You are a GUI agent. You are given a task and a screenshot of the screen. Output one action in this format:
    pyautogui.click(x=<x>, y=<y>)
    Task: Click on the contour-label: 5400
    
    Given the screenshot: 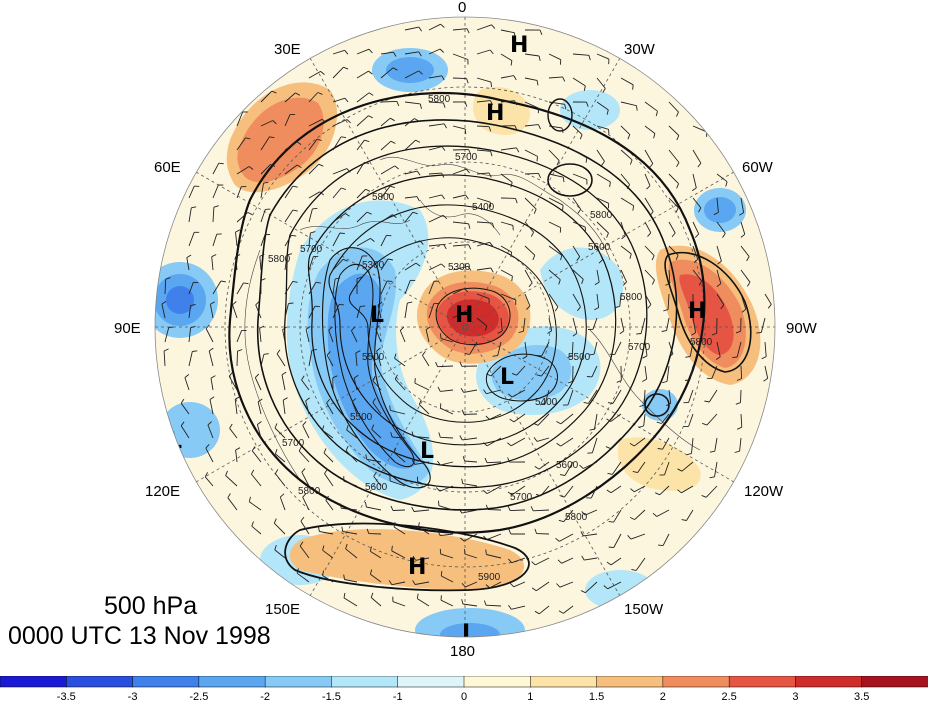 What is the action you would take?
    pyautogui.click(x=483, y=207)
    